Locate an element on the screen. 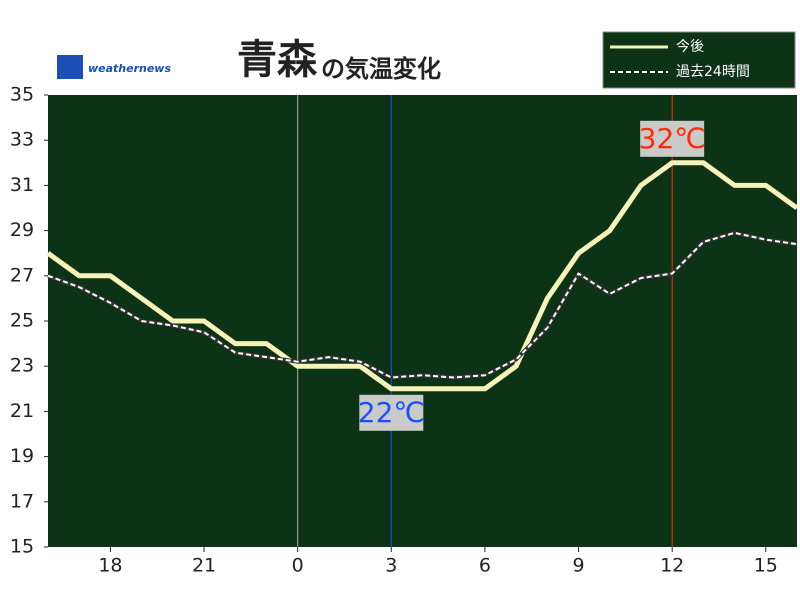  annotation-label: 32℃ is located at coordinates (672, 138).